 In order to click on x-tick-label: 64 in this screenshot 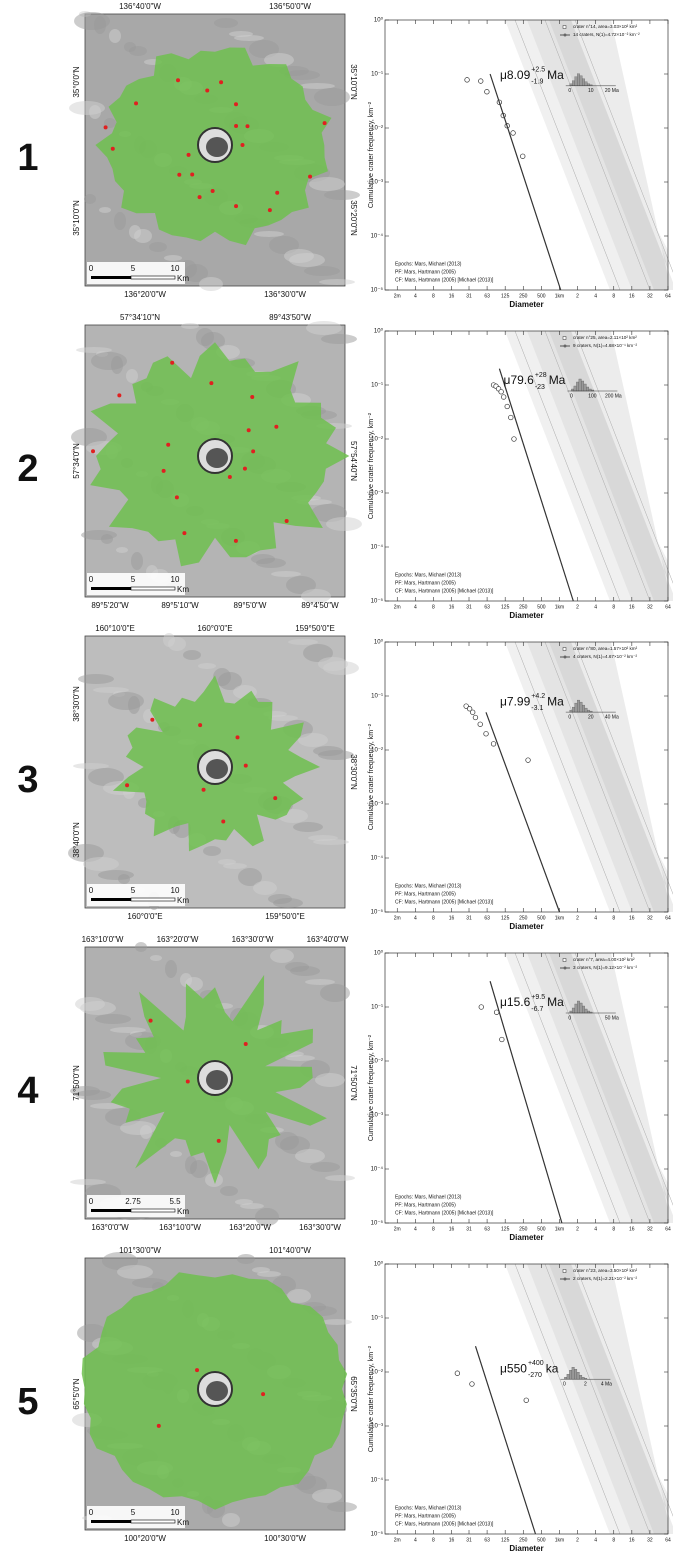, I will do `click(668, 296)`.